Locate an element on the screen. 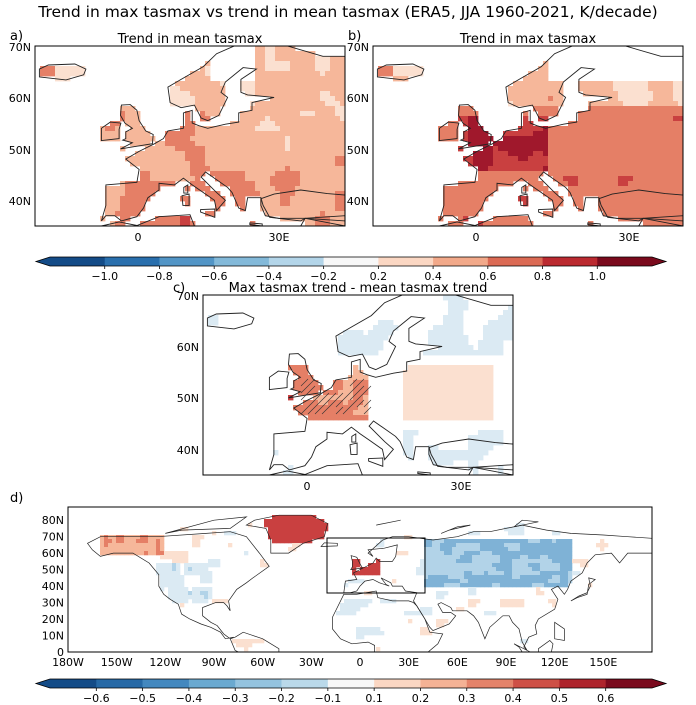  colorbar-top: −1.0 −0.8 −0.6 −0.4 −0.2 0.2 0.4 0.6 0.8 1.0 is located at coordinates (351, 269).